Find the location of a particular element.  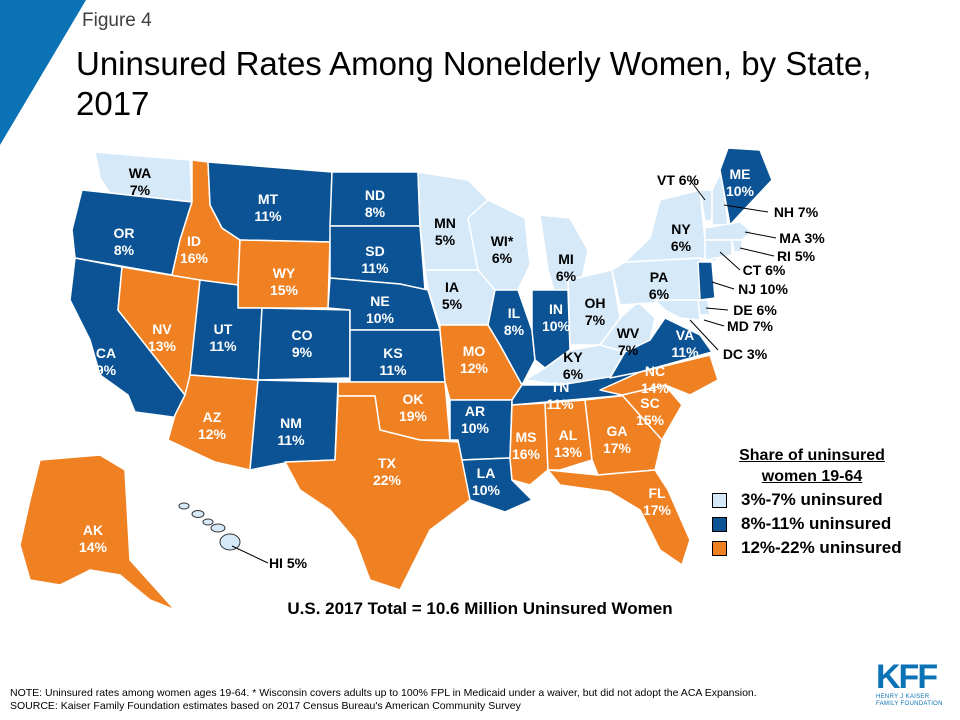

state-label-nd: ND 8% is located at coordinates (375, 203).